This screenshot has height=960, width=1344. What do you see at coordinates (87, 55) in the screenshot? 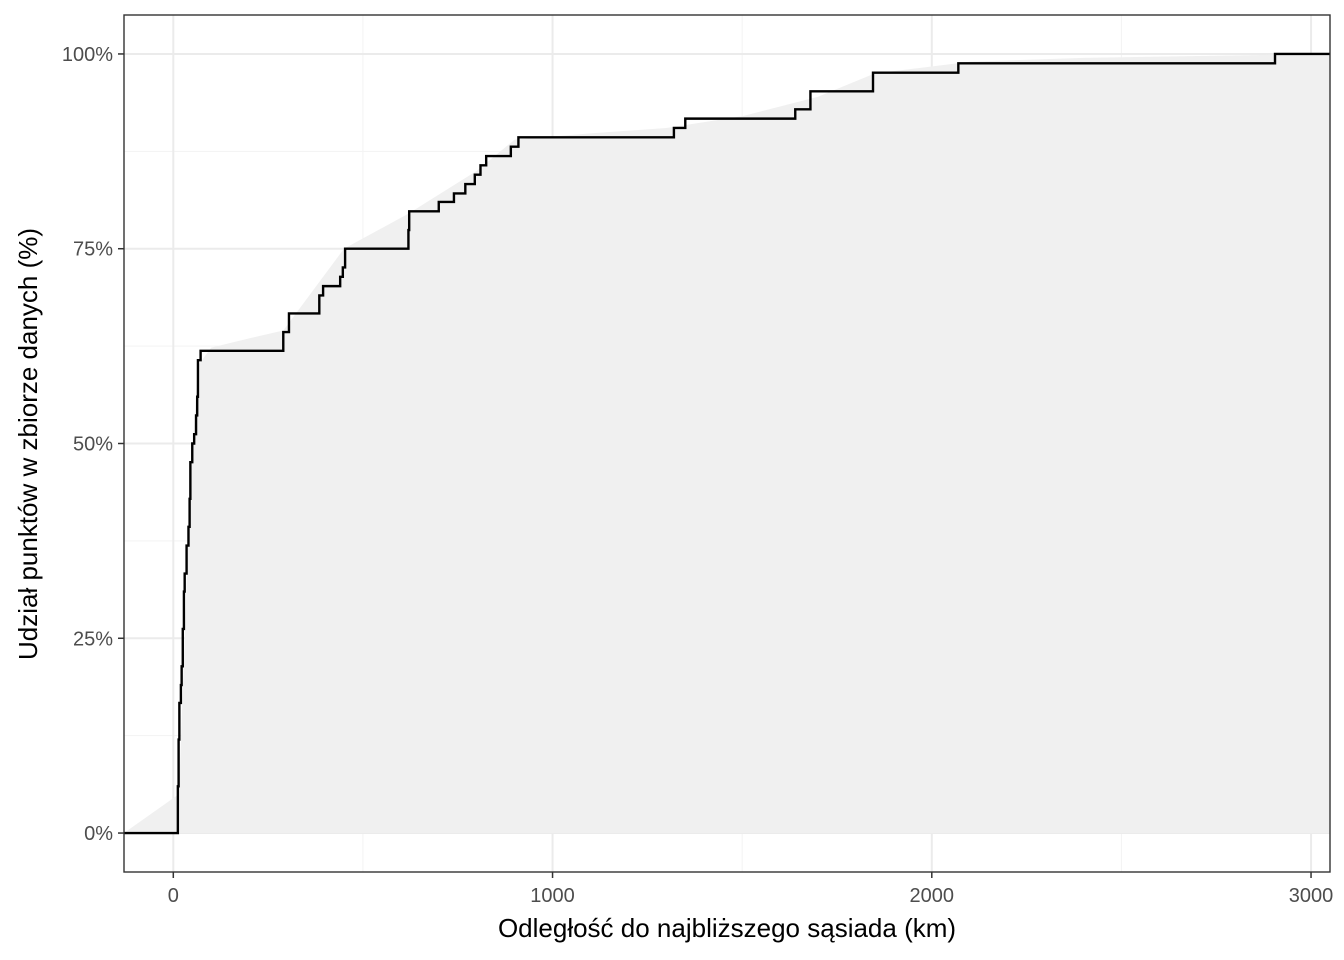
I see `y-tick-label: 100%` at bounding box center [87, 55].